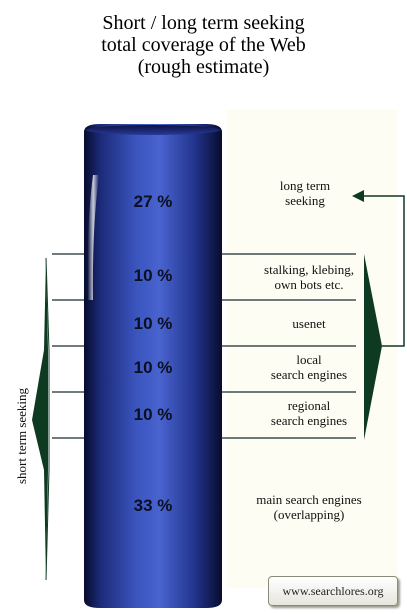  What do you see at coordinates (373, 347) in the screenshot?
I see `short-term-brace-right` at bounding box center [373, 347].